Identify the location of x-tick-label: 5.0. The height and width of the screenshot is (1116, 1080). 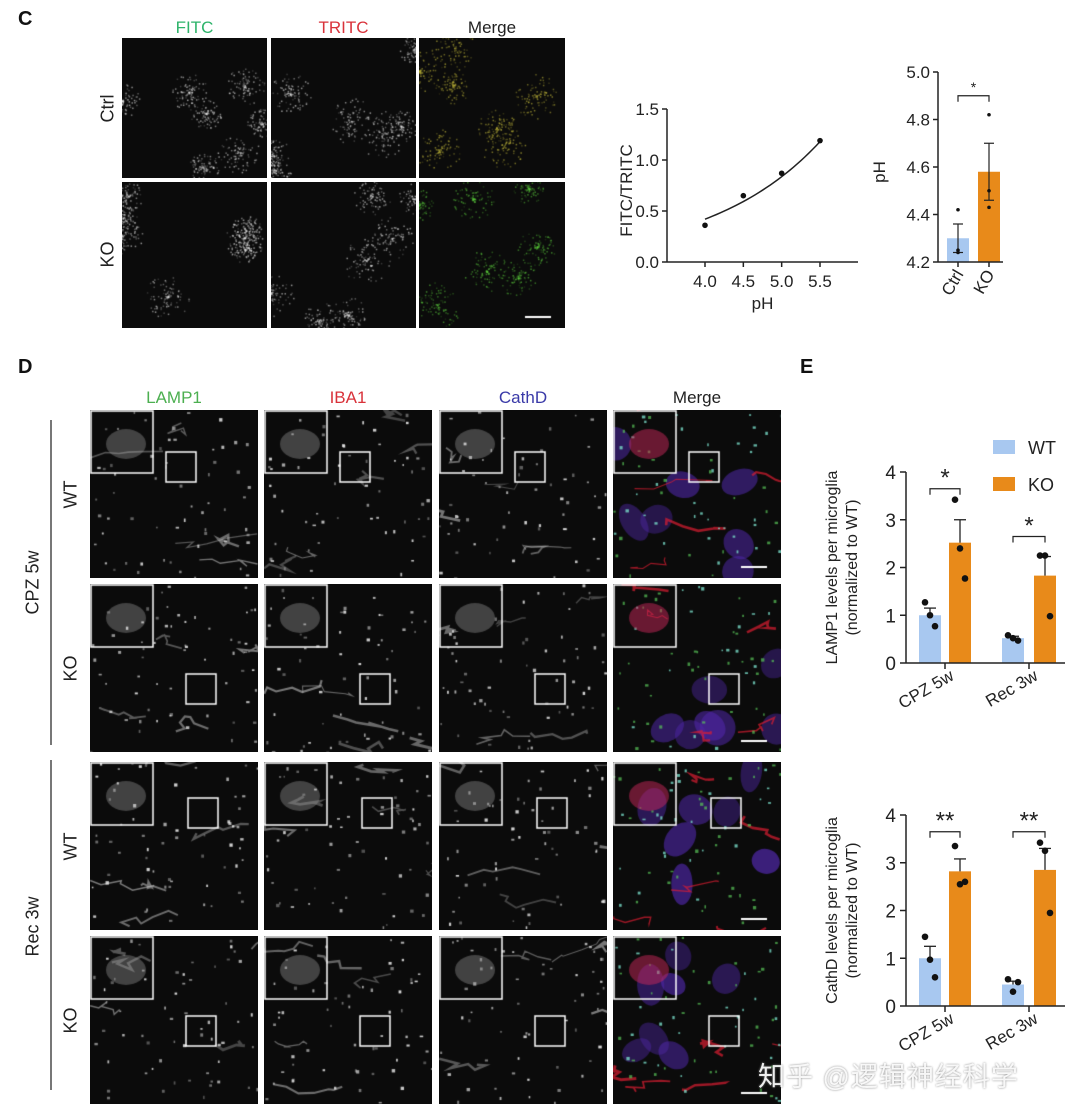
(782, 281).